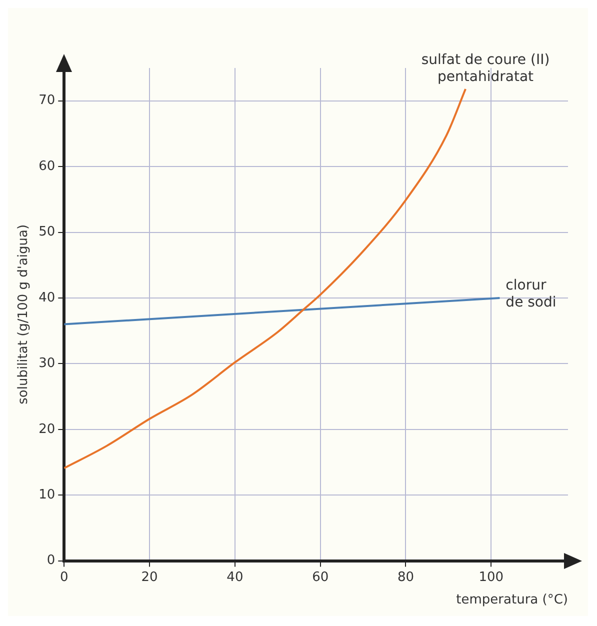  What do you see at coordinates (47, 298) in the screenshot?
I see `y-tick-label: 40` at bounding box center [47, 298].